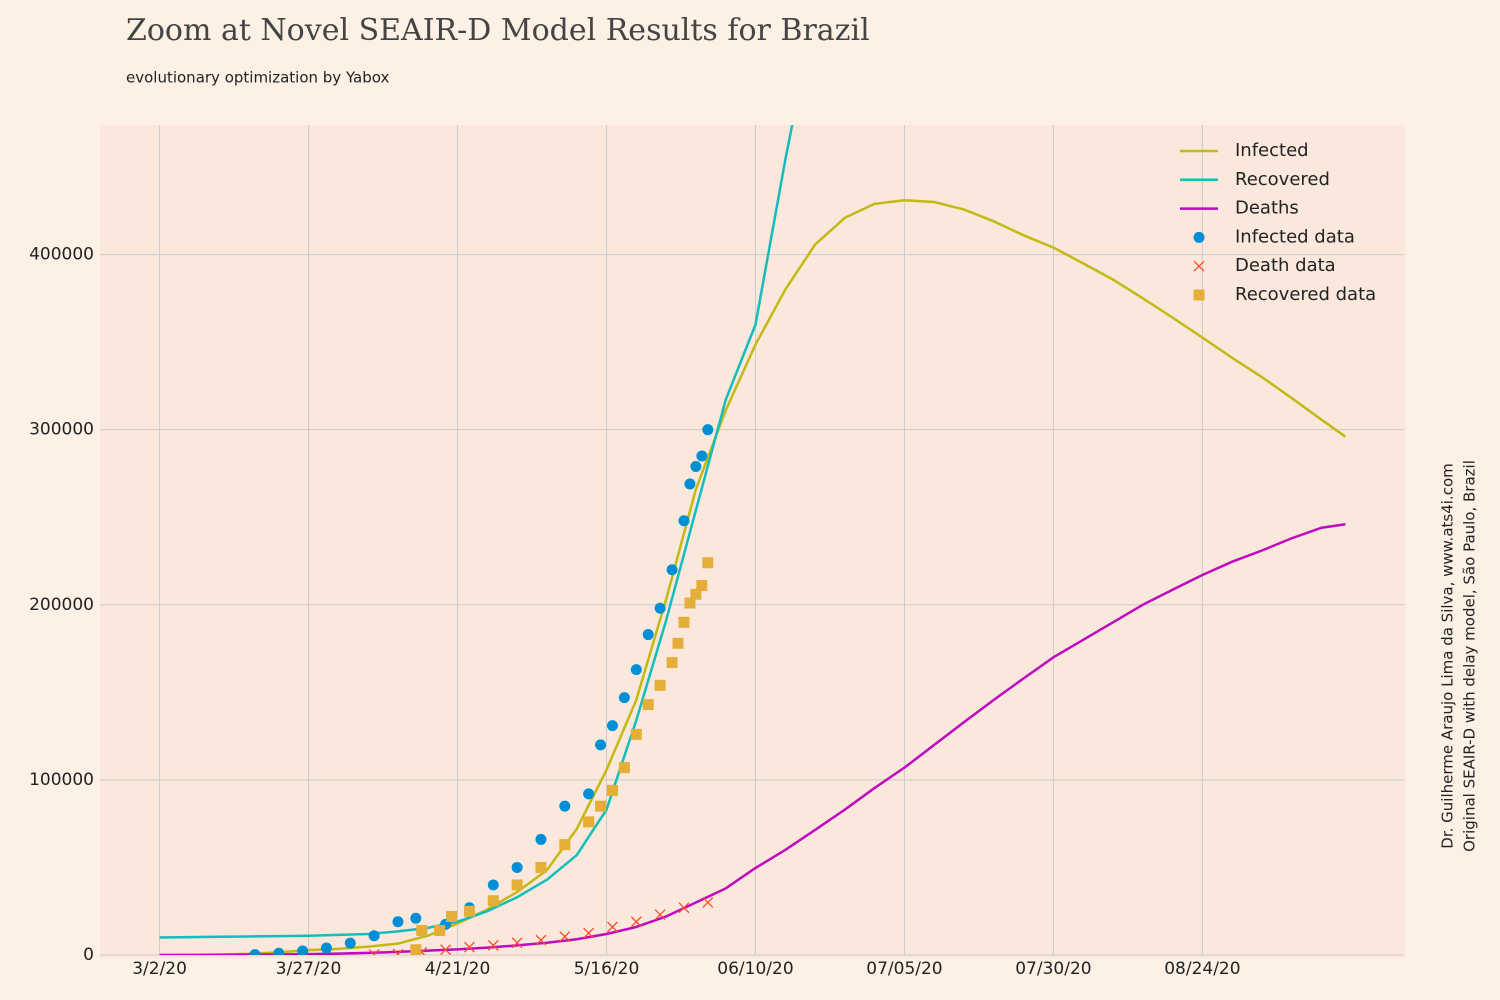 This screenshot has width=1500, height=1000. I want to click on x-tick-label: 06/10/20, so click(755, 969).